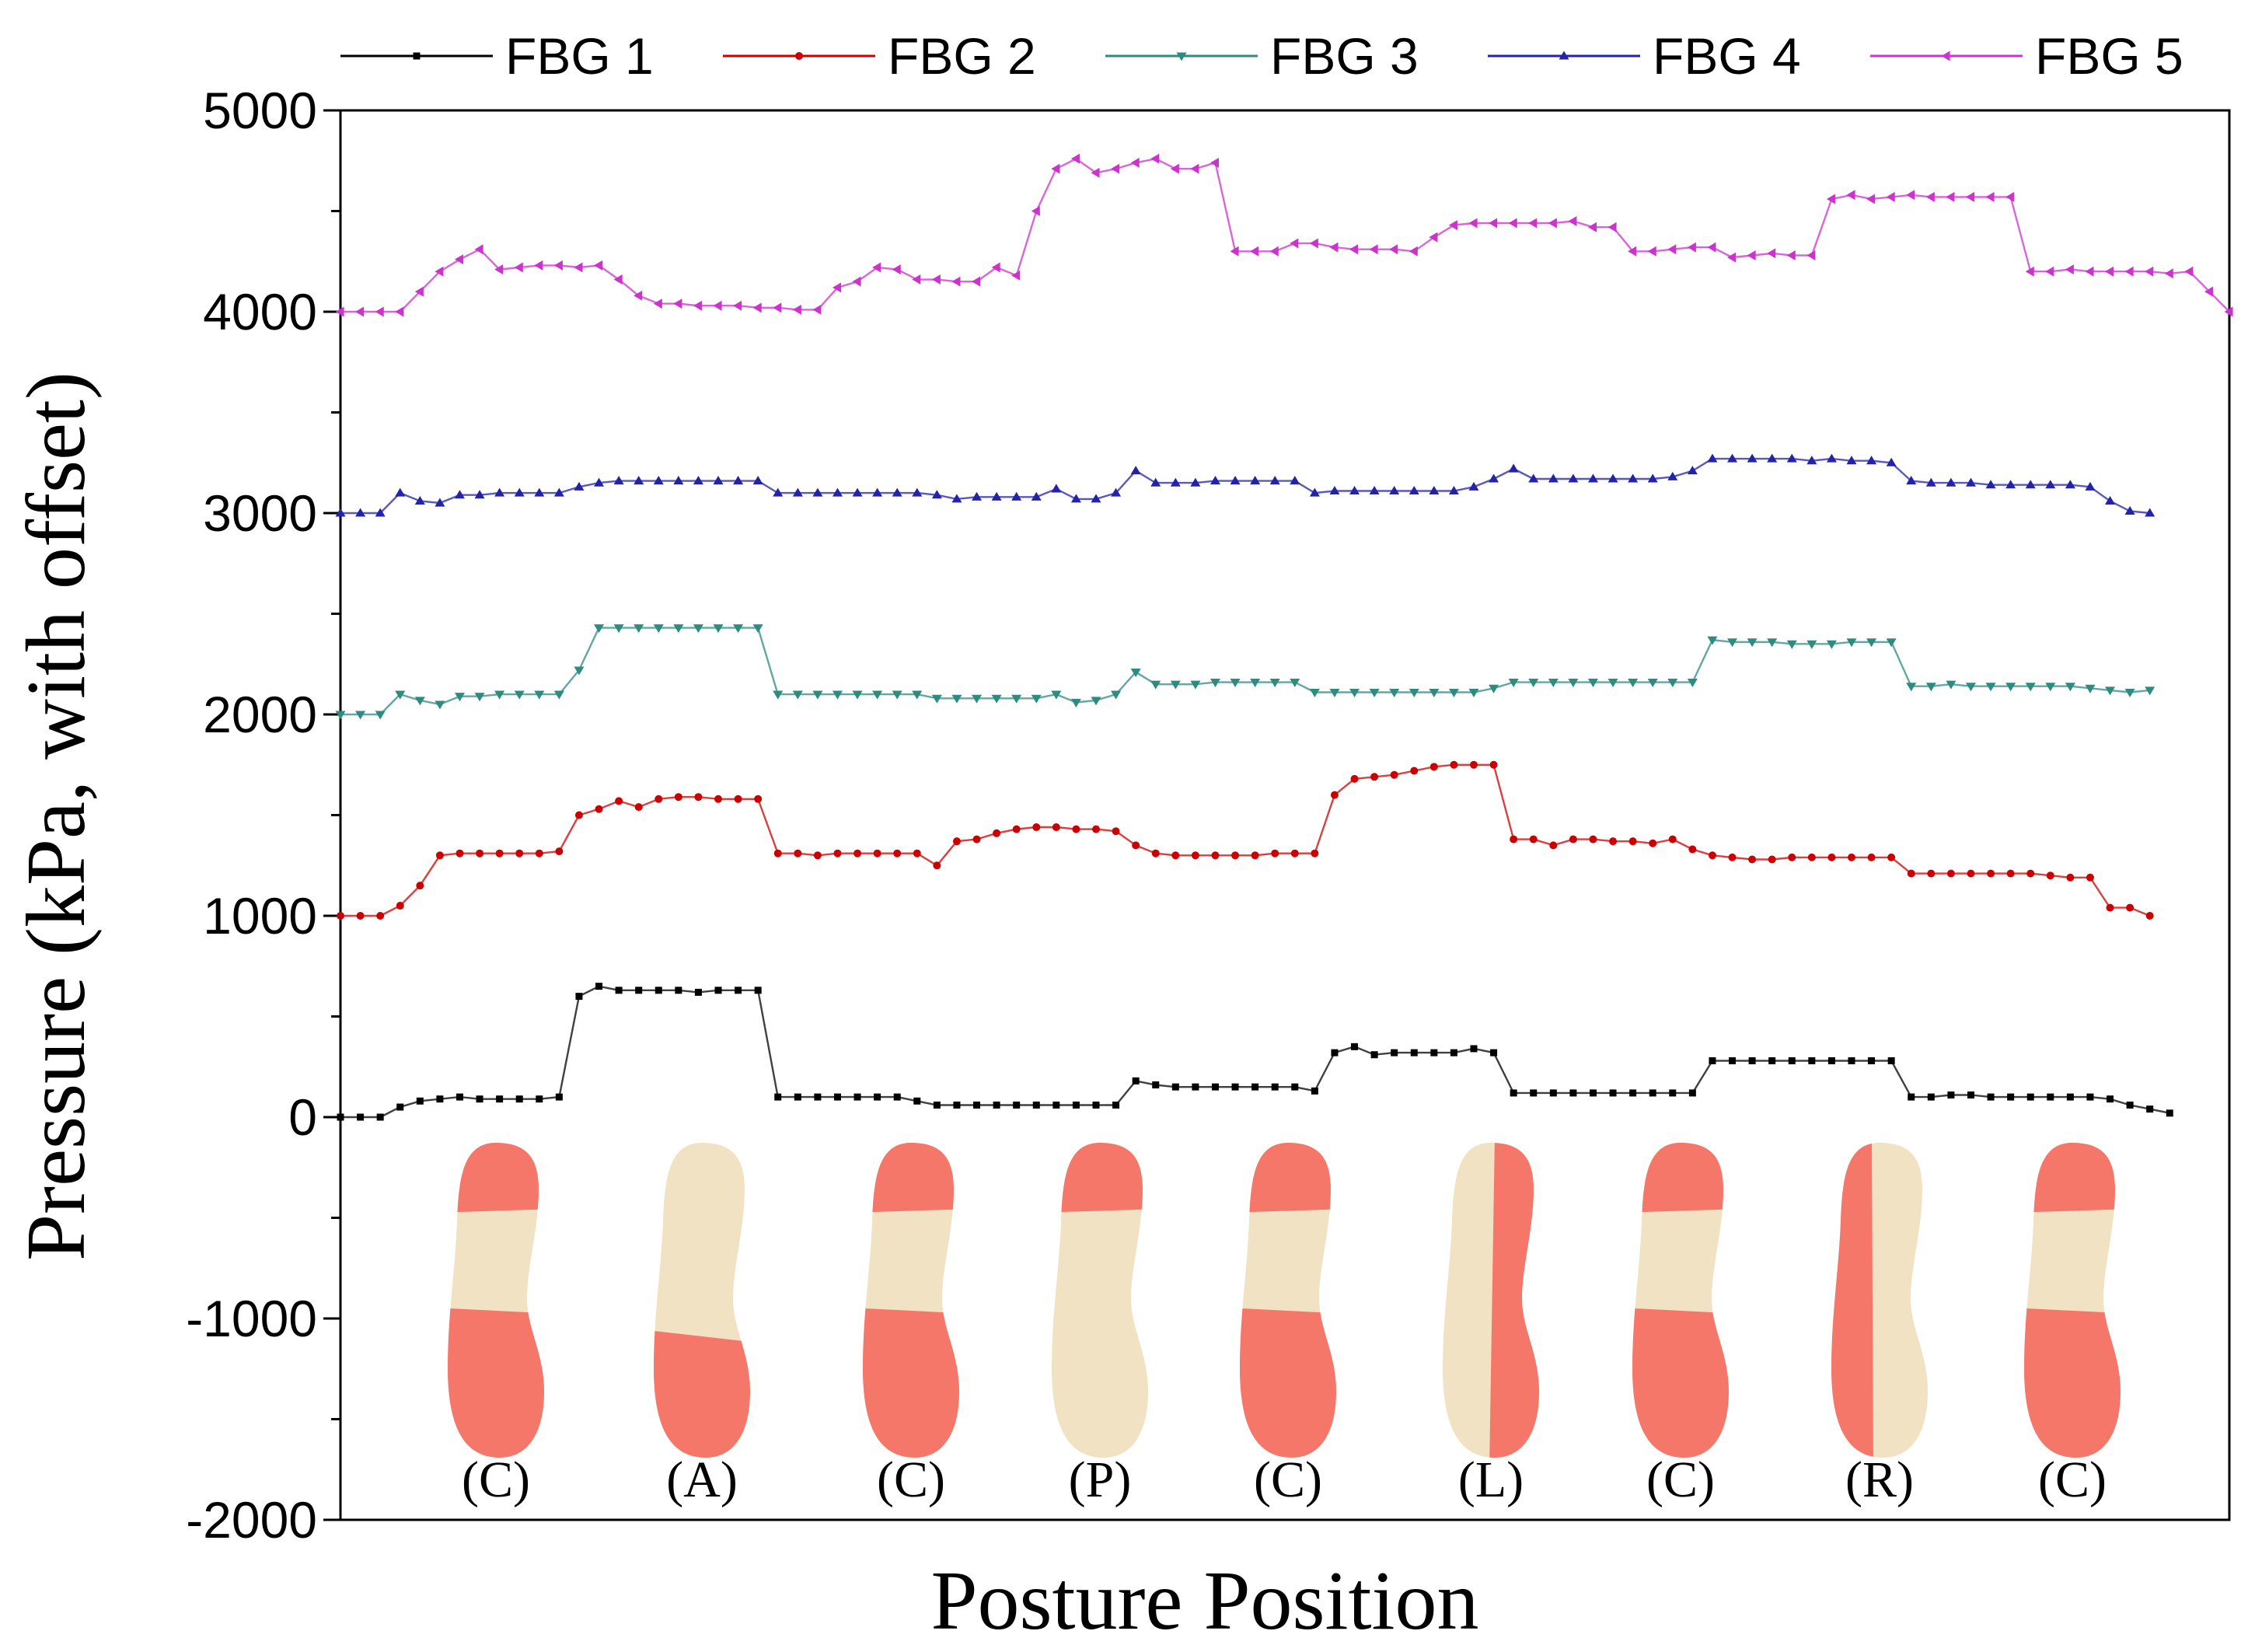 The height and width of the screenshot is (1652, 2255). Describe the element at coordinates (251, 1520) in the screenshot. I see `y-tick-label: -2000` at that location.